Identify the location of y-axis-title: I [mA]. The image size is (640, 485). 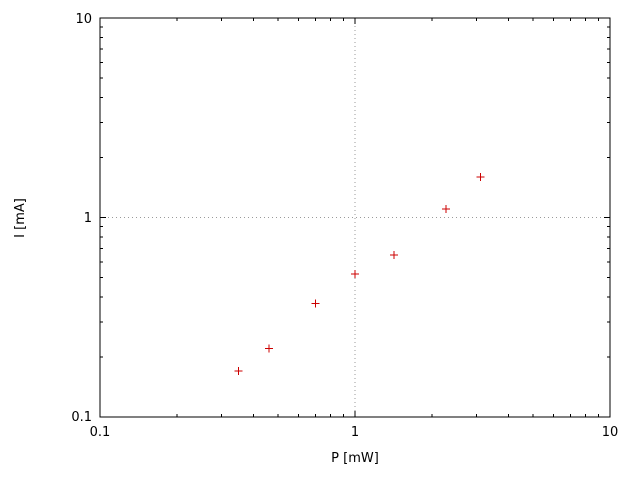
(20, 218).